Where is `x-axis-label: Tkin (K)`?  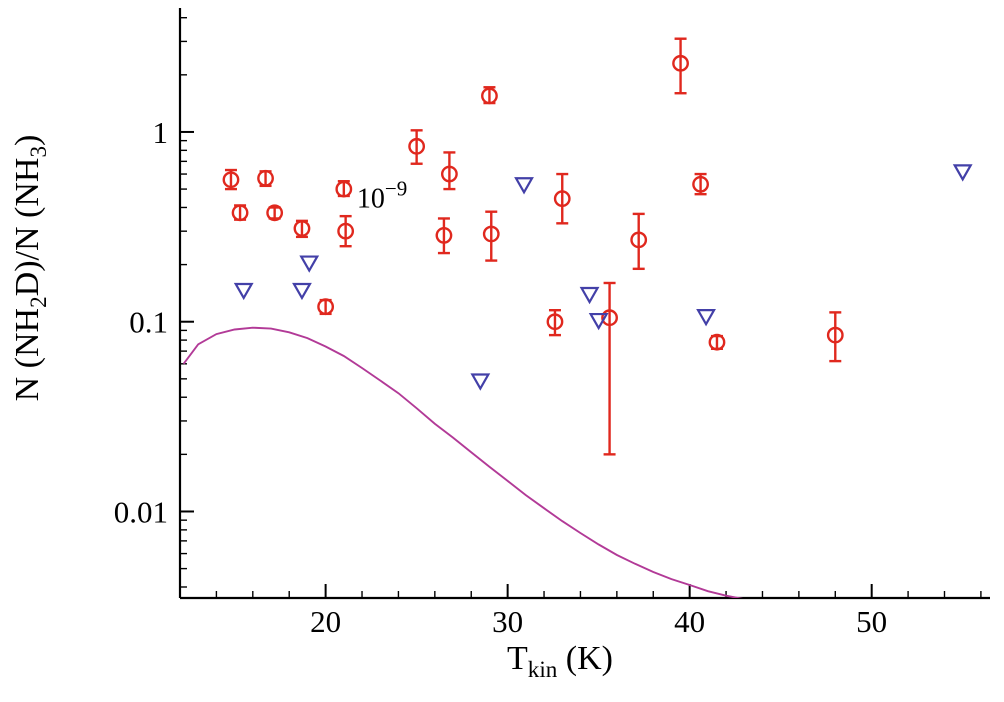
x-axis-label: Tkin (K) is located at coordinates (559, 661).